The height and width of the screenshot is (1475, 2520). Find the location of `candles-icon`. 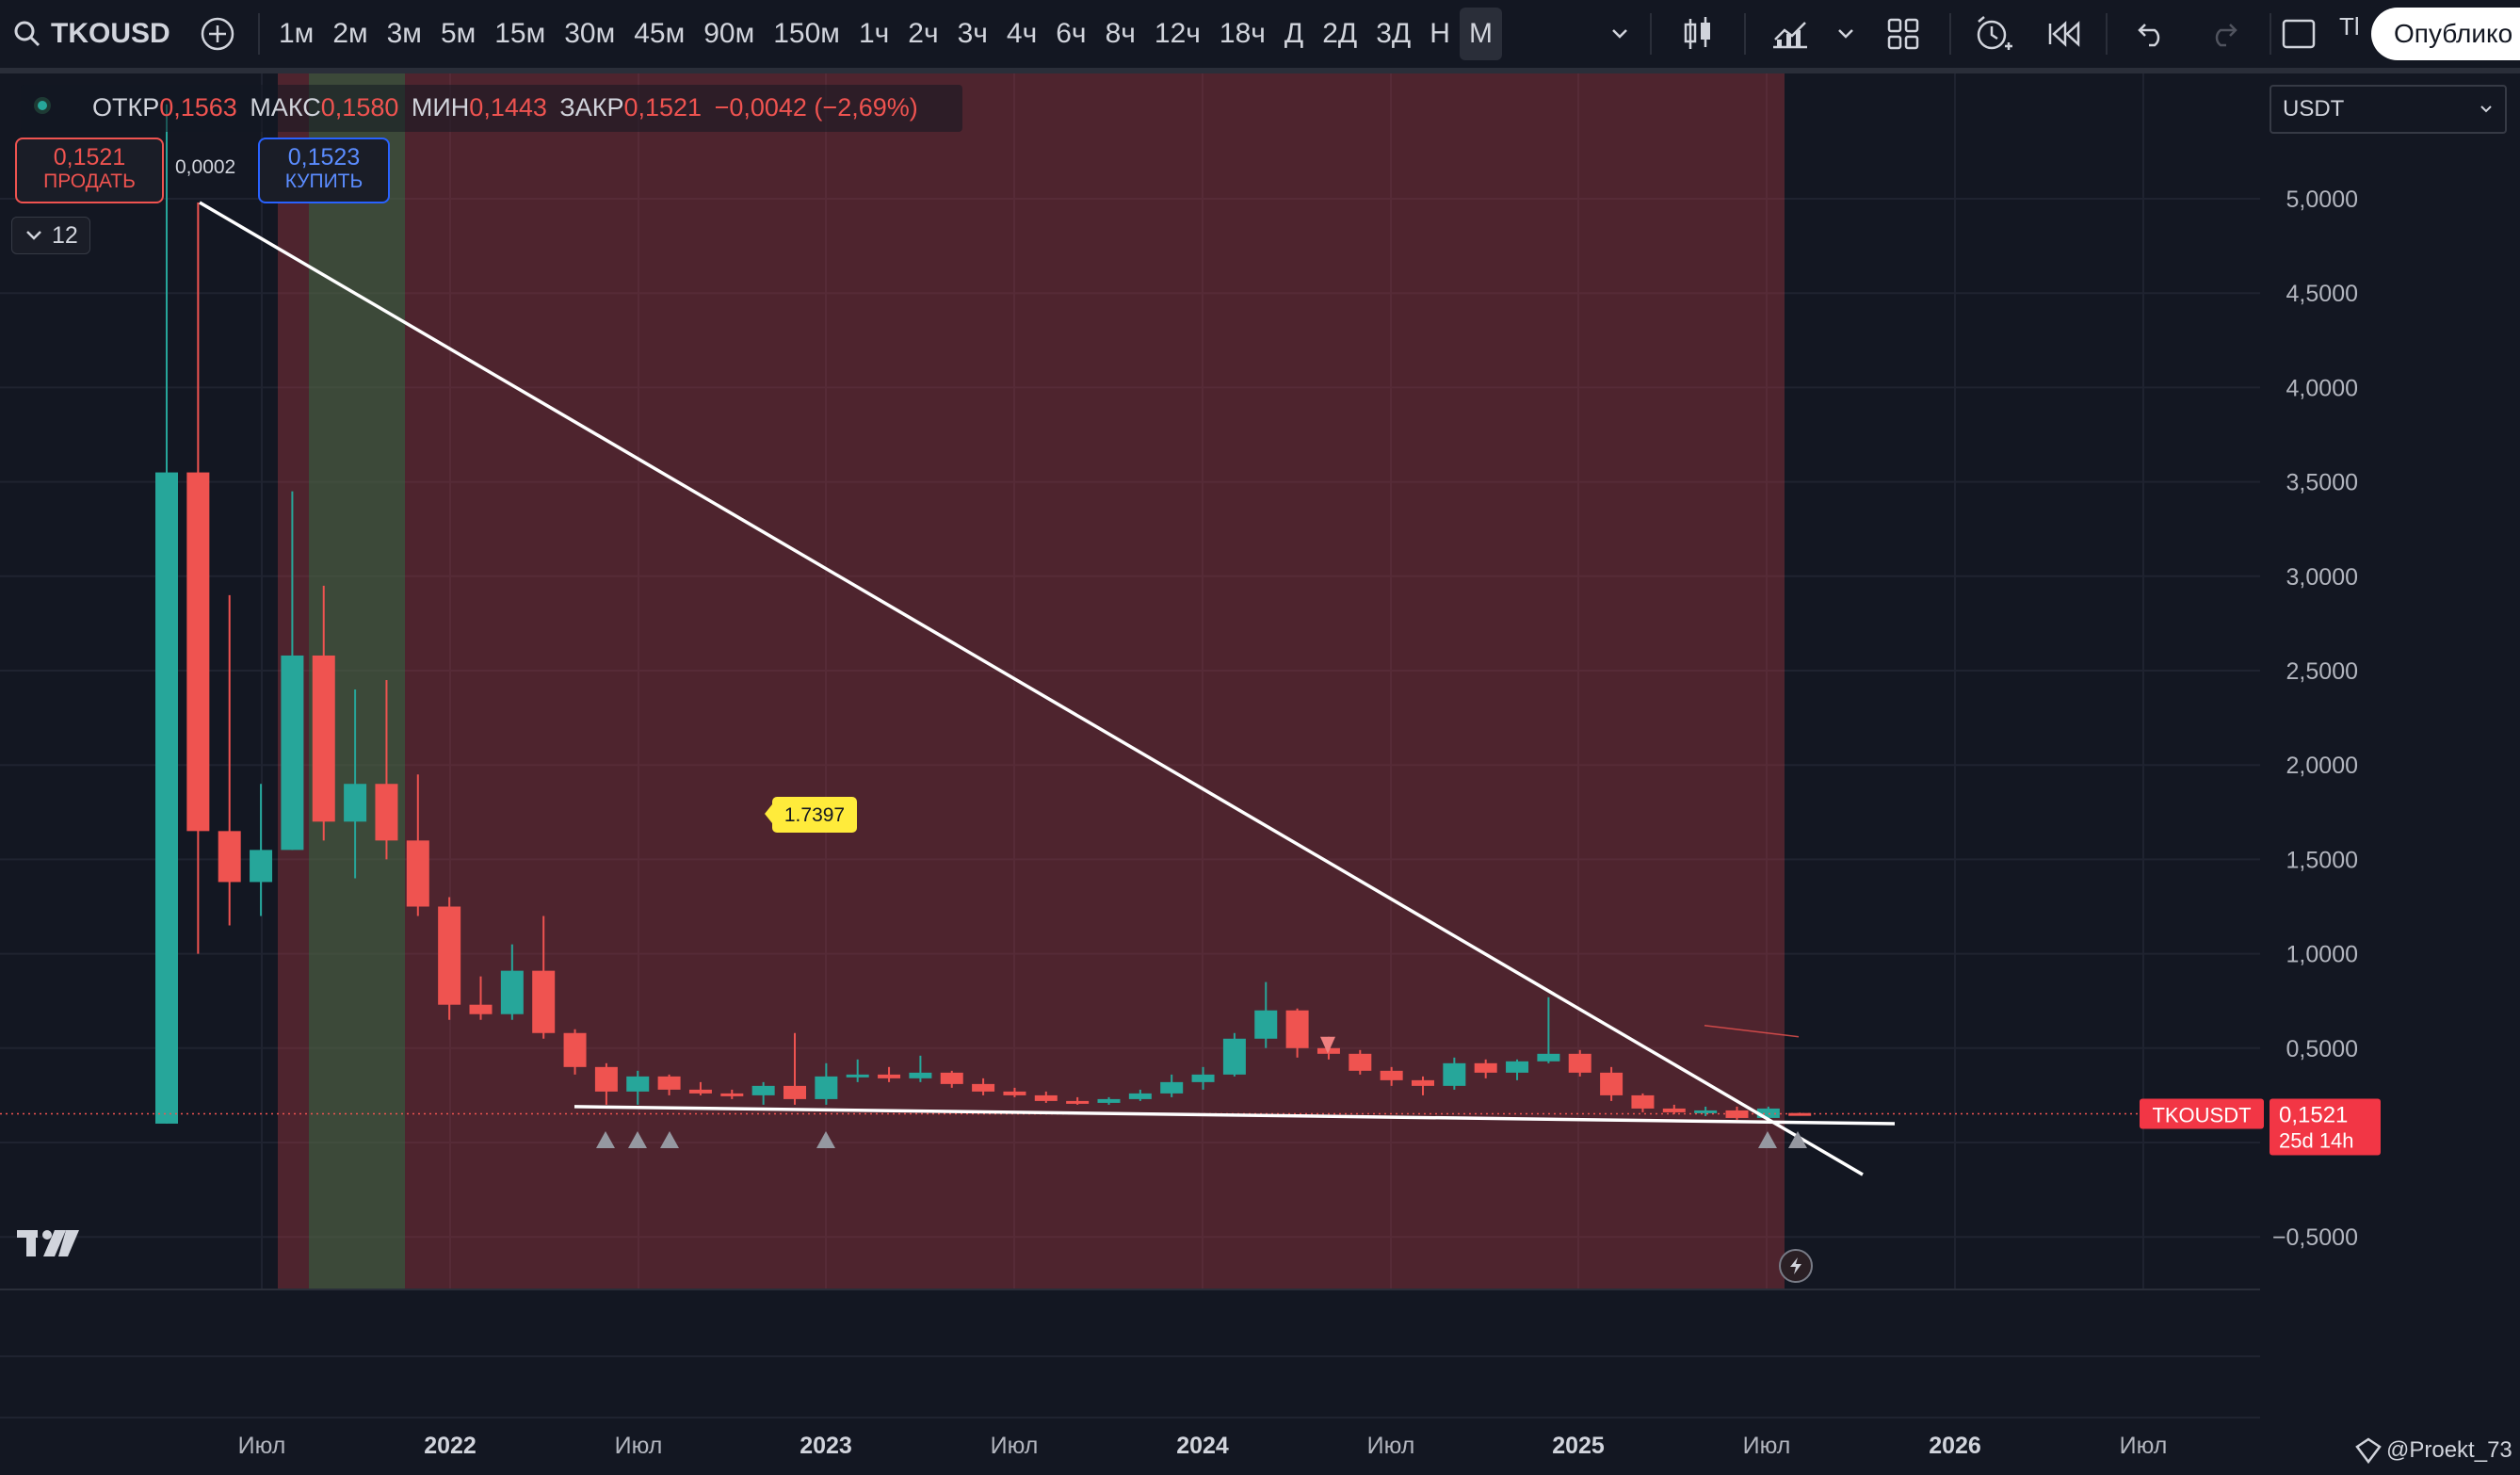

candles-icon is located at coordinates (1697, 33).